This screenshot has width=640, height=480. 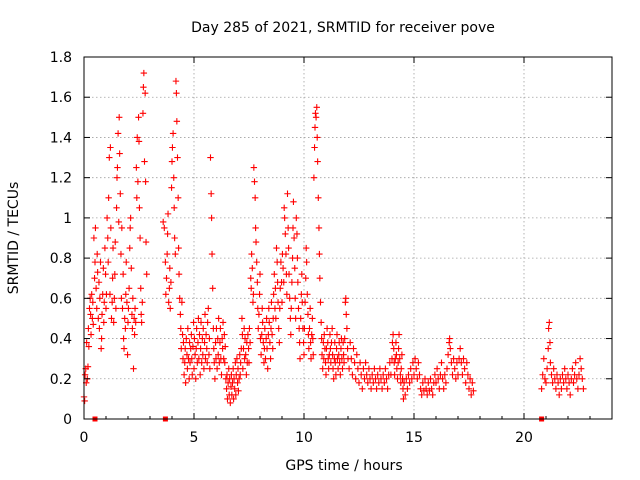 What do you see at coordinates (61, 380) in the screenshot?
I see `y-tick-label: 0.2` at bounding box center [61, 380].